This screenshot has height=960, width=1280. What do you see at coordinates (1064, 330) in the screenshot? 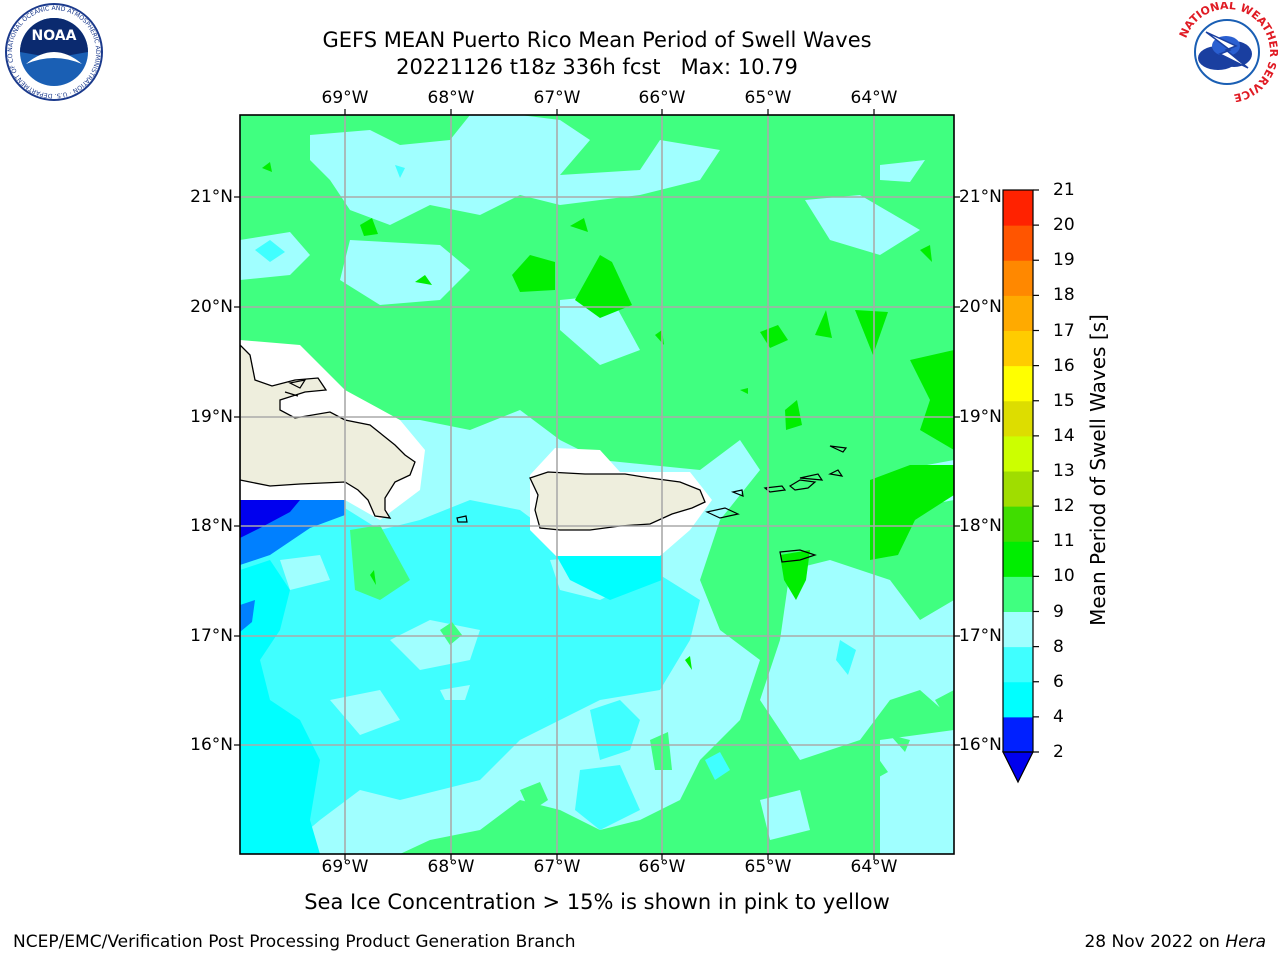
I see `colorbar-tick-label: 17` at bounding box center [1064, 330].